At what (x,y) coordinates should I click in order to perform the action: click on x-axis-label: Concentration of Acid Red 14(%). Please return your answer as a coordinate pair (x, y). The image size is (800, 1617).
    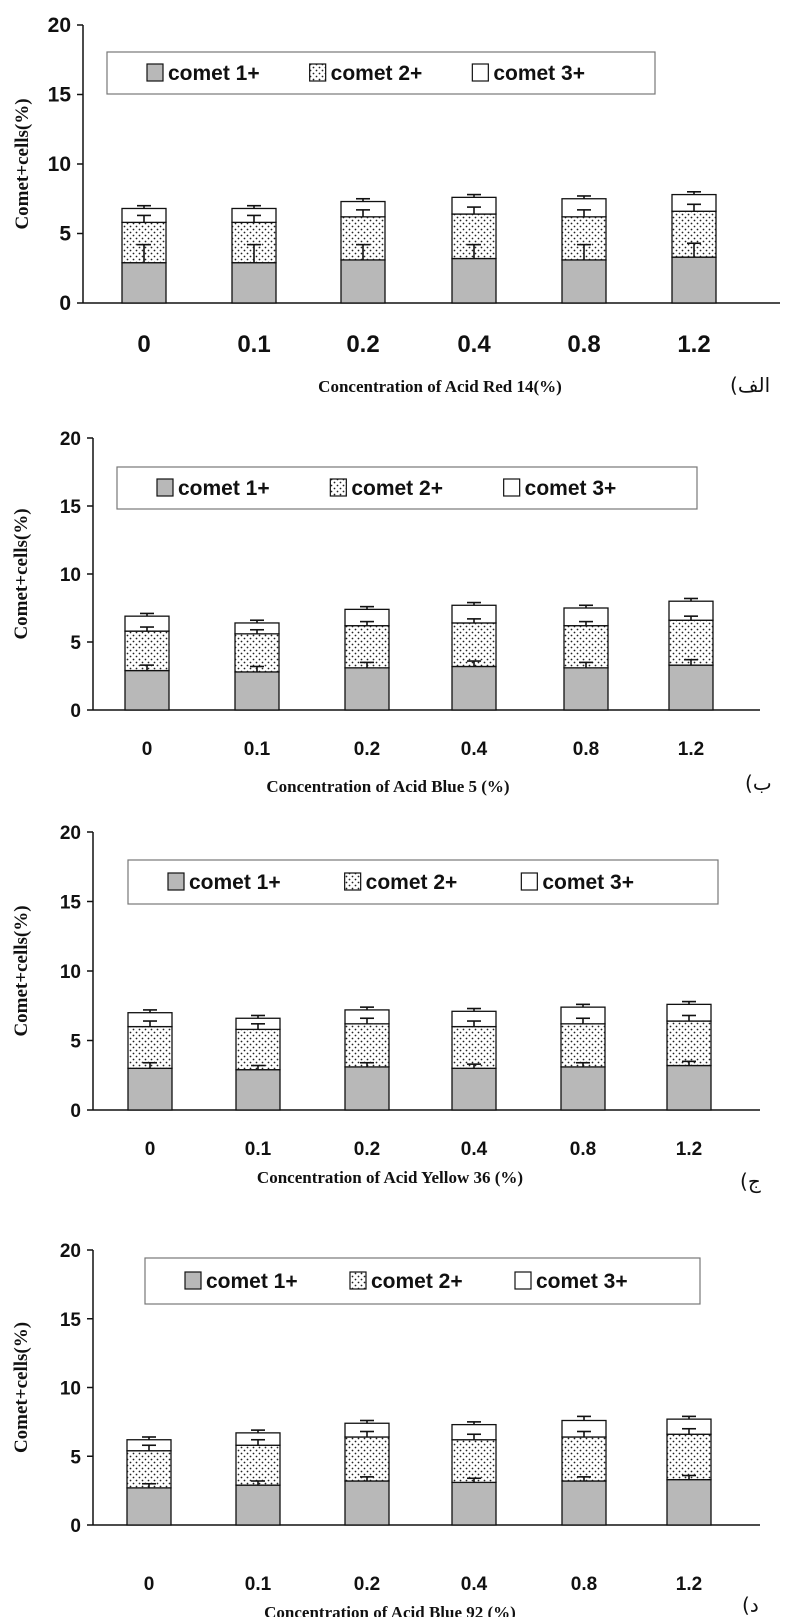
    Looking at the image, I should click on (440, 386).